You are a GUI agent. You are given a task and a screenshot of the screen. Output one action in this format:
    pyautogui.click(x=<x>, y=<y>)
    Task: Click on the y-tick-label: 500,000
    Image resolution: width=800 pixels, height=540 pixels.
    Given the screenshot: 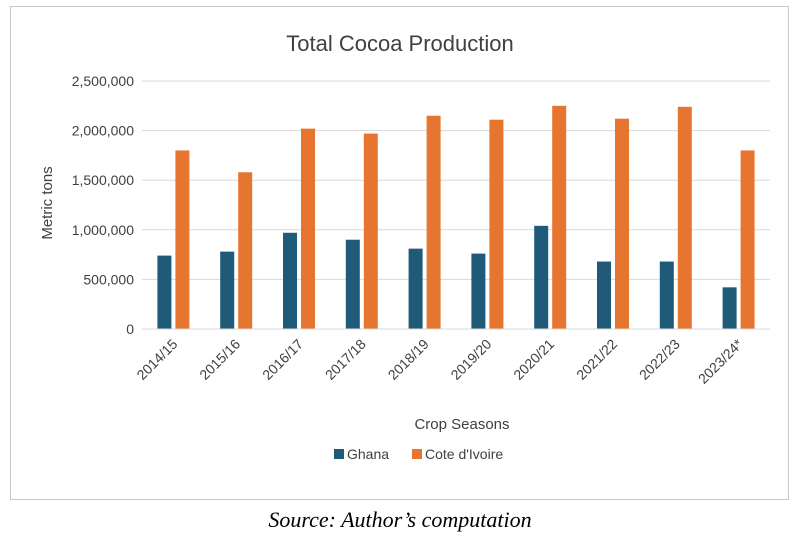 What is the action you would take?
    pyautogui.click(x=108, y=279)
    